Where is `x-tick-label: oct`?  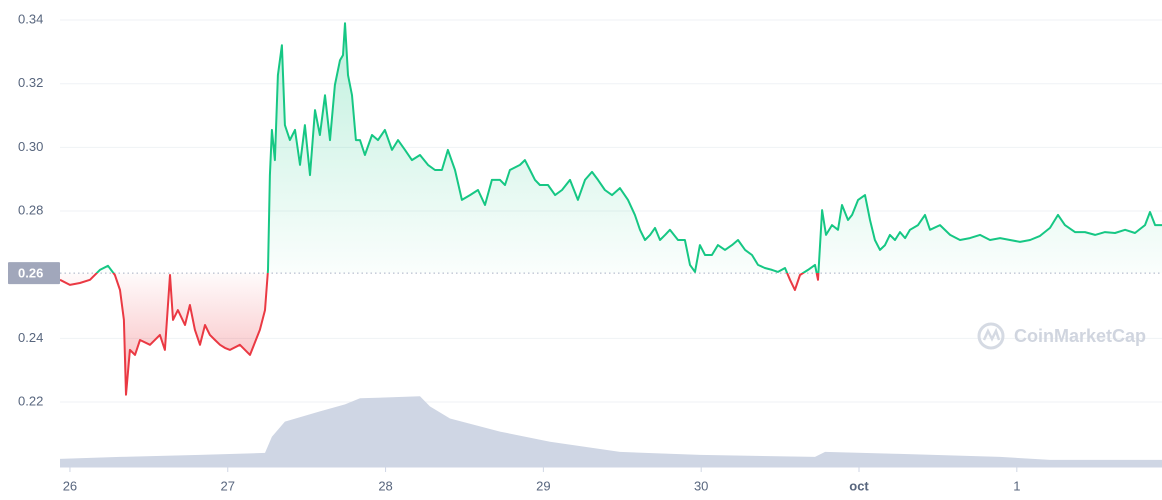
x-tick-label: oct is located at coordinates (859, 485).